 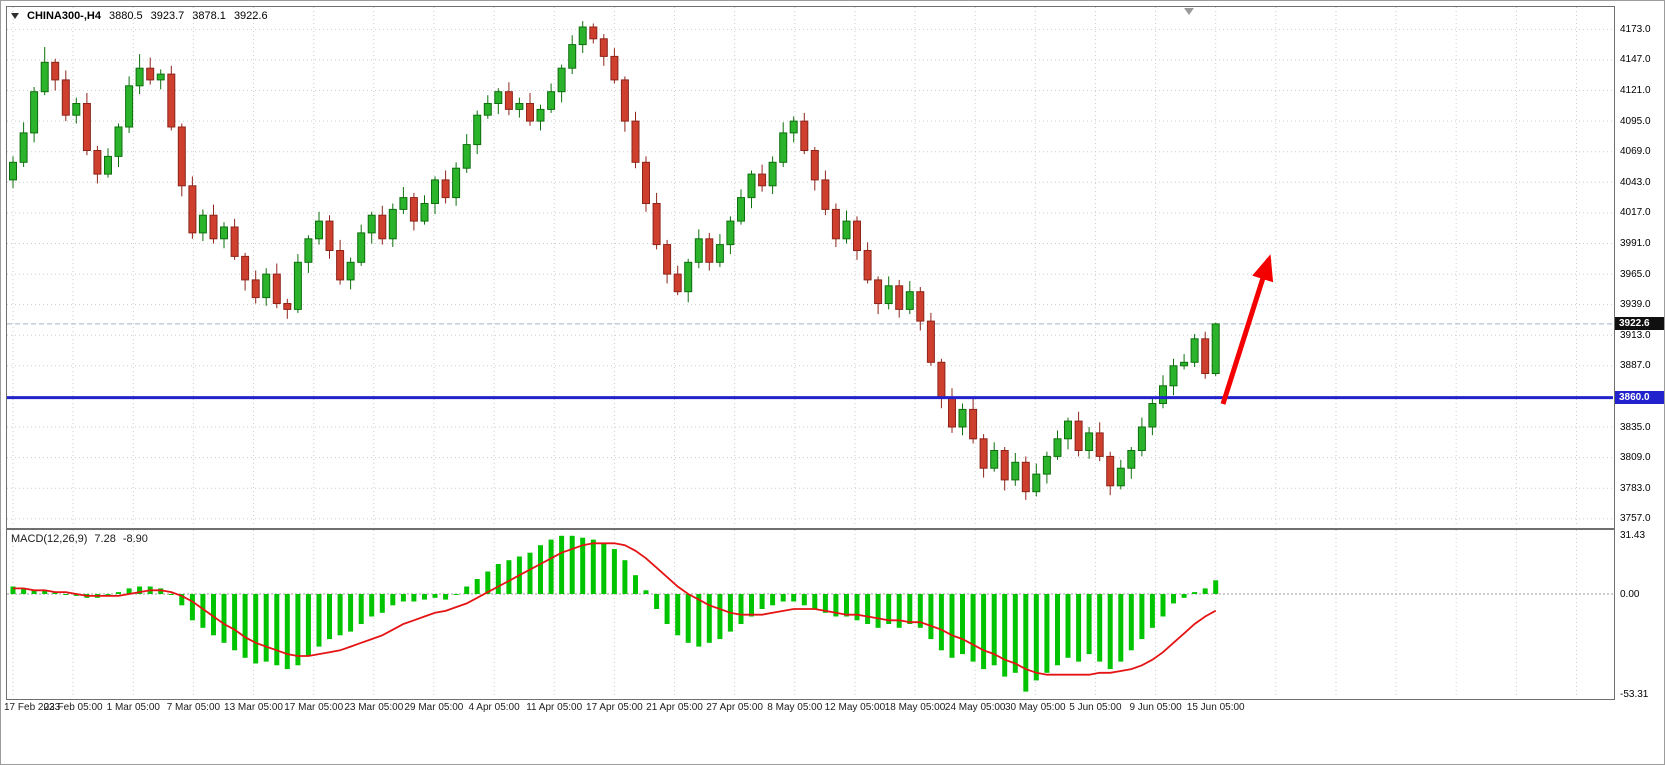 What do you see at coordinates (614, 707) in the screenshot?
I see `time-axis-label: 17 Apr 05:00` at bounding box center [614, 707].